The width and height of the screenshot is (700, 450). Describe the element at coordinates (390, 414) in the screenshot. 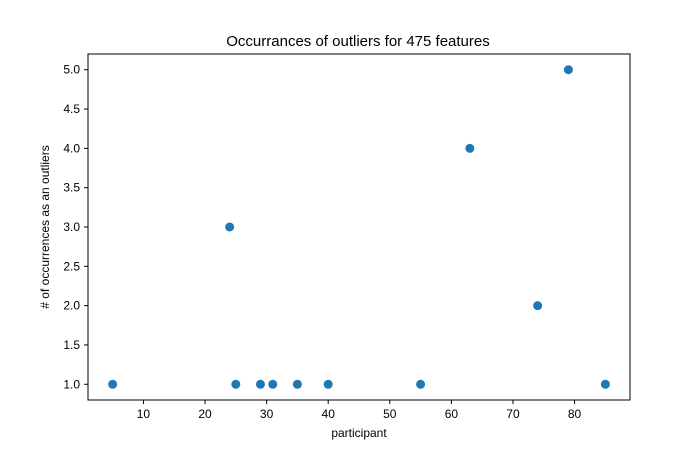

I see `x-tick-label: 50` at that location.